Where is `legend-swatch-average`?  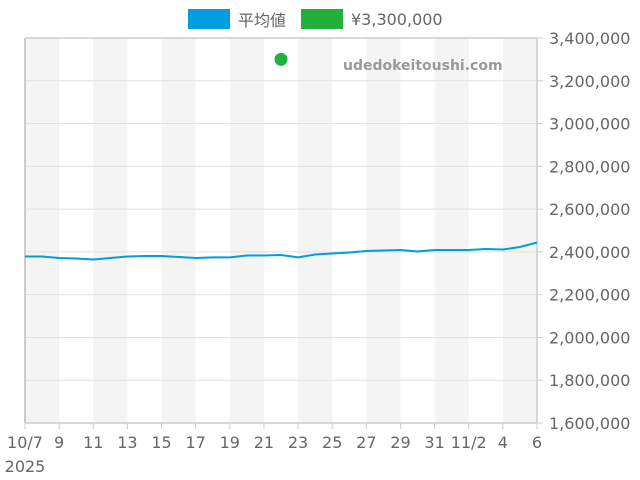 legend-swatch-average is located at coordinates (209, 19).